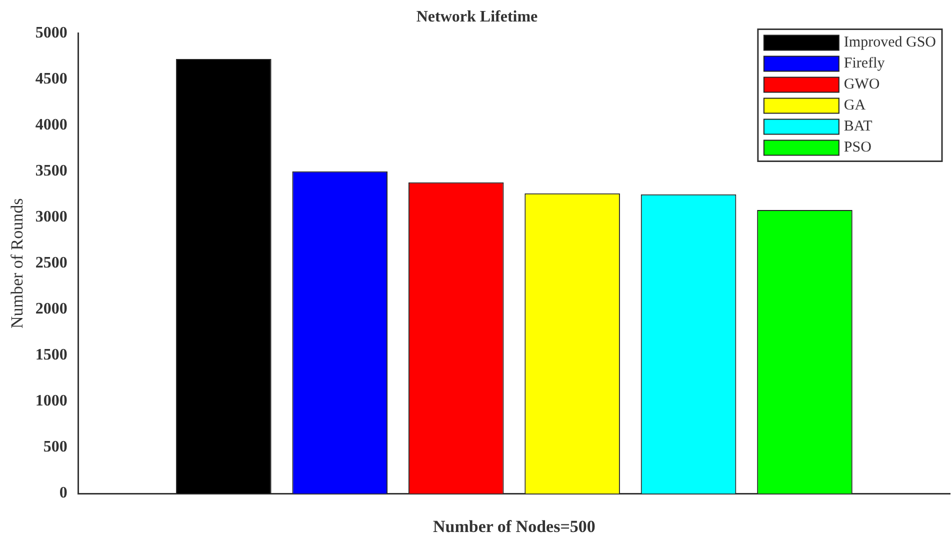 This screenshot has width=952, height=542. I want to click on legend-label: GA, so click(855, 106).